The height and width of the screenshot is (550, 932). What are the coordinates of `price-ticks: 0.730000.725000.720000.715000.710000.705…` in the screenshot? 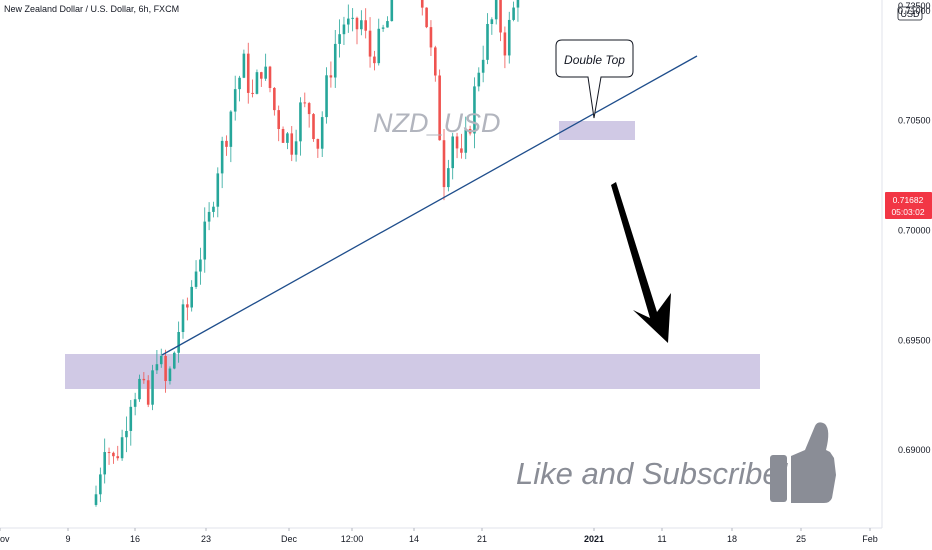 It's located at (914, 230).